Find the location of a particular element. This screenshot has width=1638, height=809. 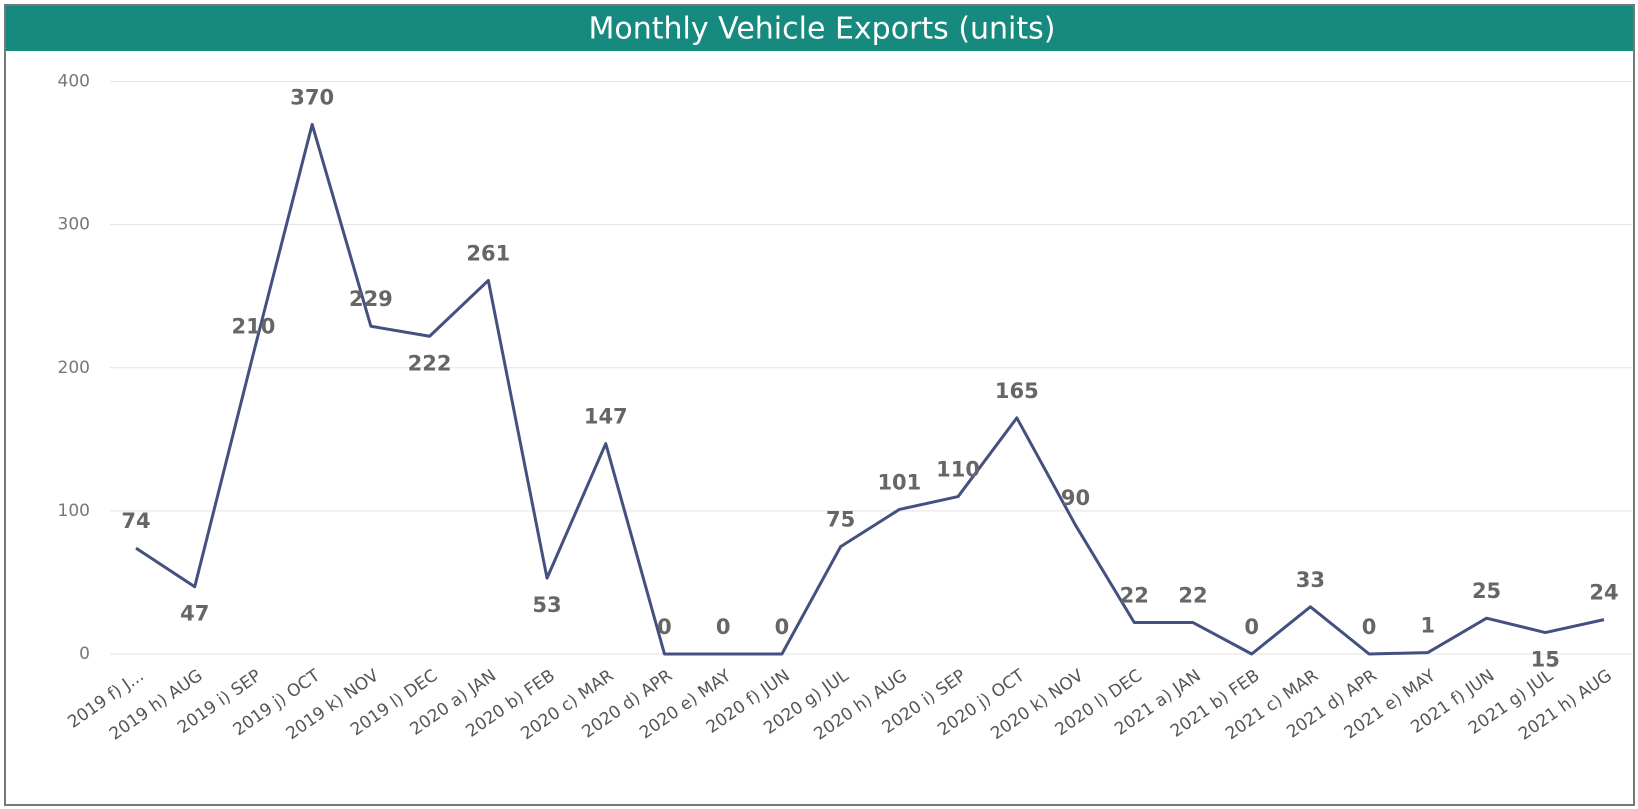

data-label: 25 is located at coordinates (1486, 591).